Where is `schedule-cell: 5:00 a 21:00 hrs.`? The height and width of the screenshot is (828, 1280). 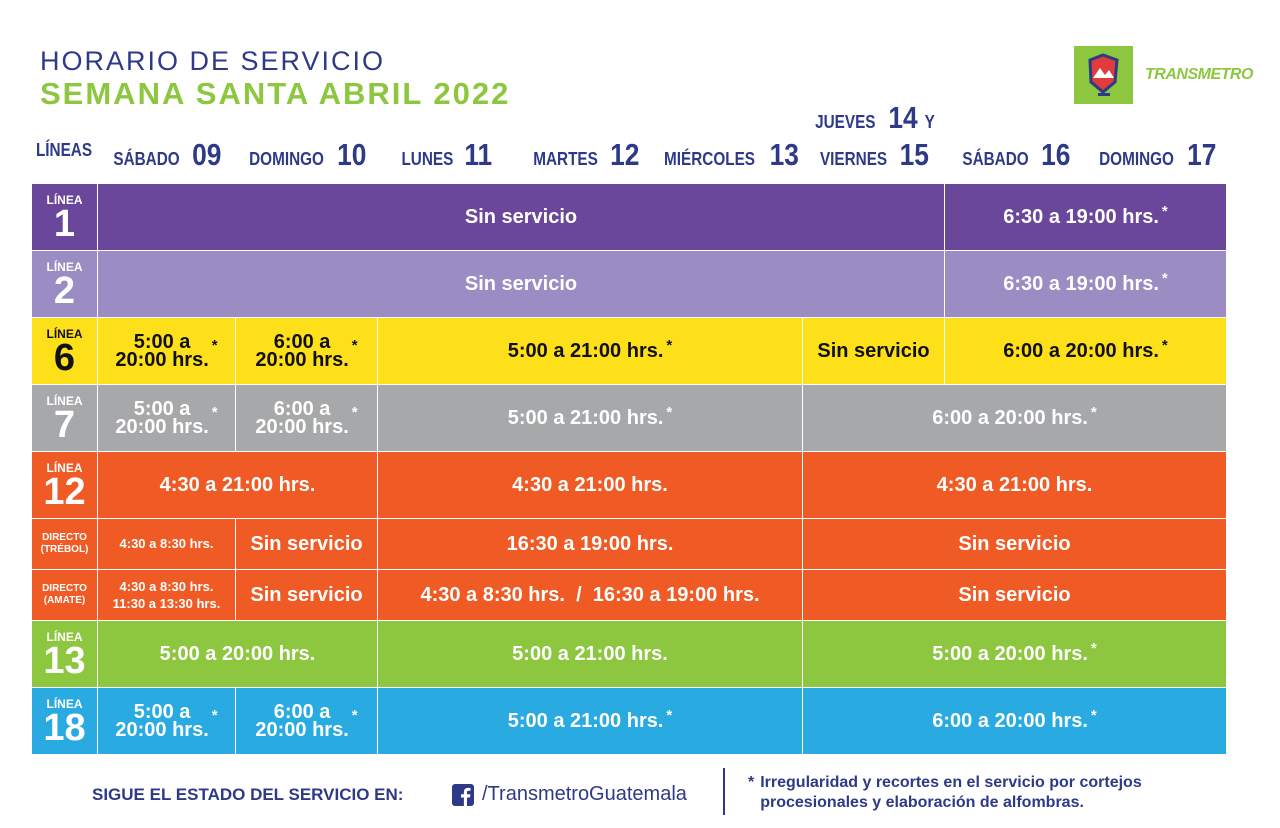 schedule-cell: 5:00 a 21:00 hrs. is located at coordinates (589, 654).